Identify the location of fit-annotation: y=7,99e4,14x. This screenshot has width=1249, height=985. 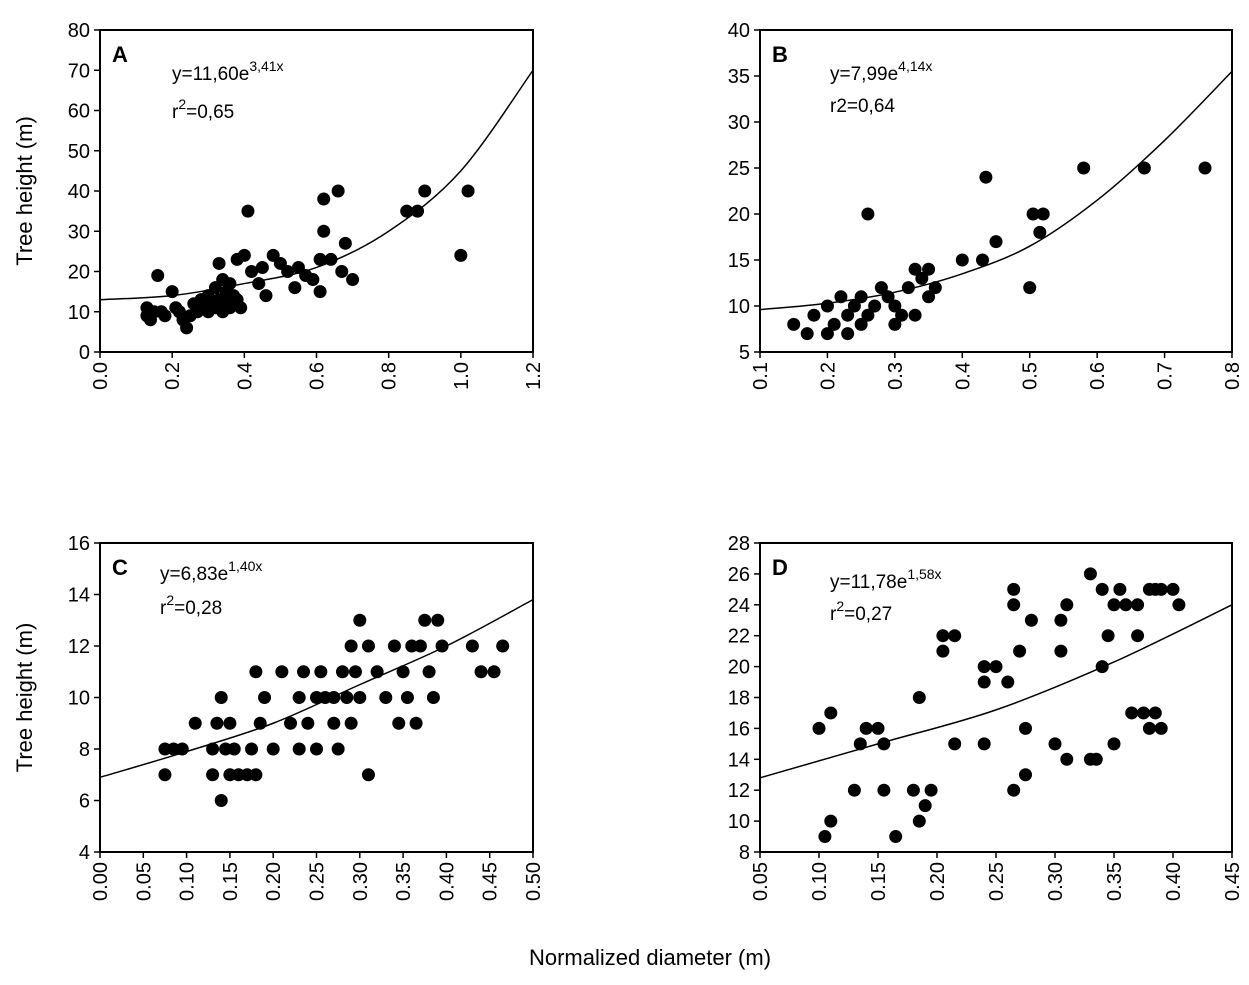
(881, 71).